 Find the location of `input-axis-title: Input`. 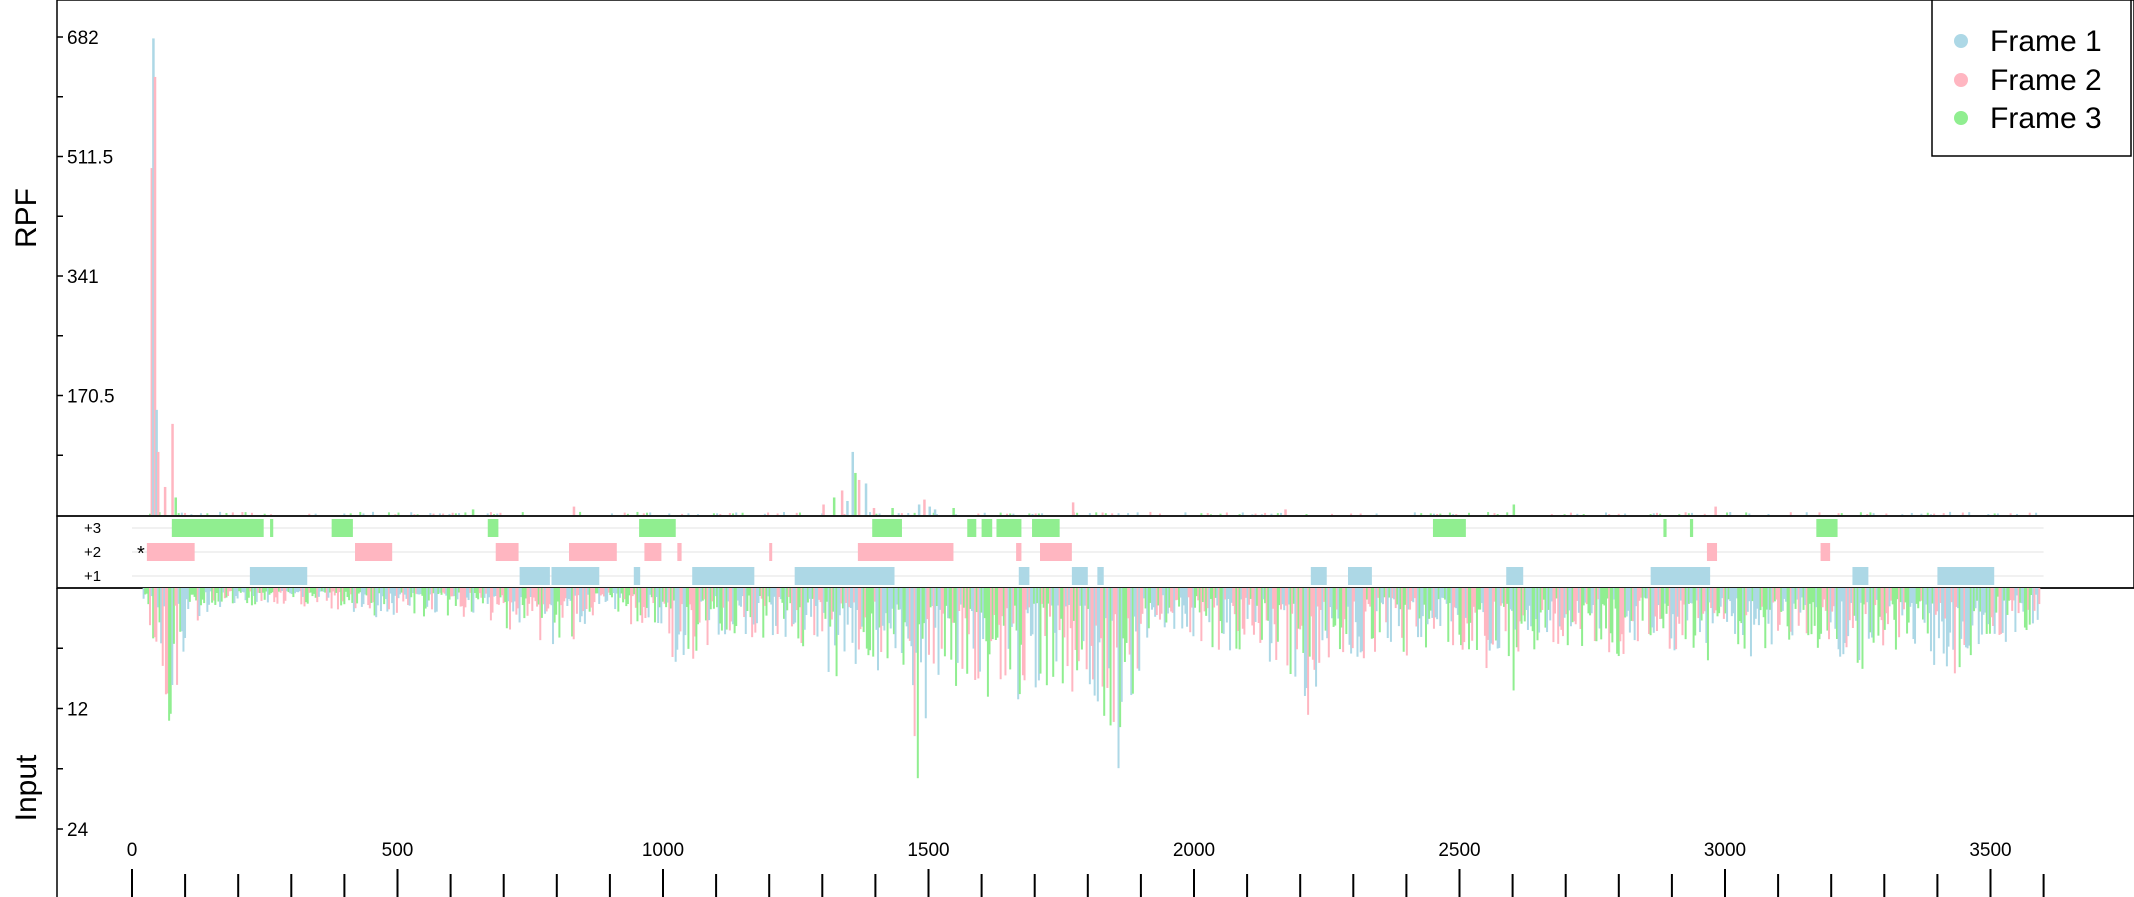

input-axis-title: Input is located at coordinates (26, 787).